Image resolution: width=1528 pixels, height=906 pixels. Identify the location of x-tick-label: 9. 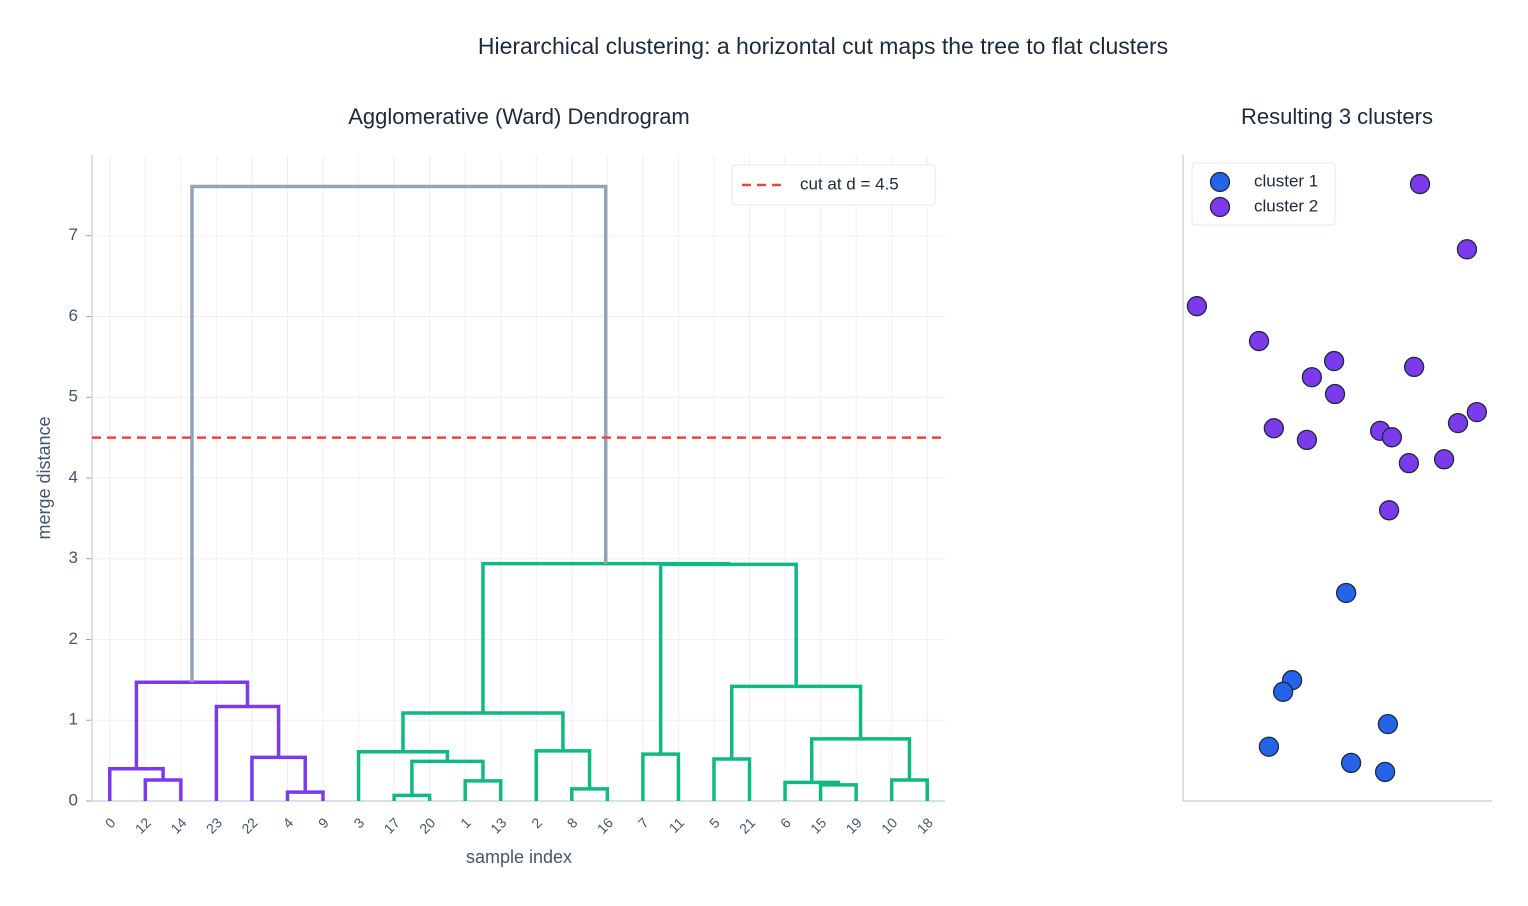
(323, 822).